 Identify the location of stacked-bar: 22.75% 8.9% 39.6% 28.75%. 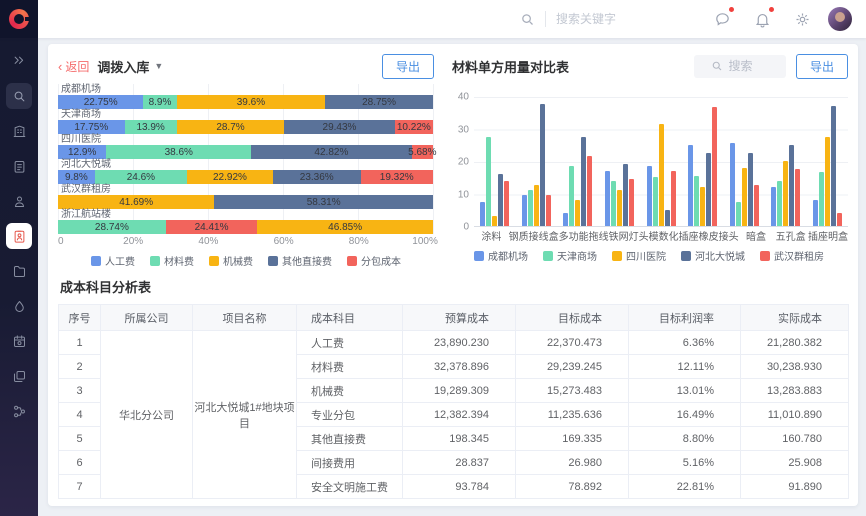
(245, 102).